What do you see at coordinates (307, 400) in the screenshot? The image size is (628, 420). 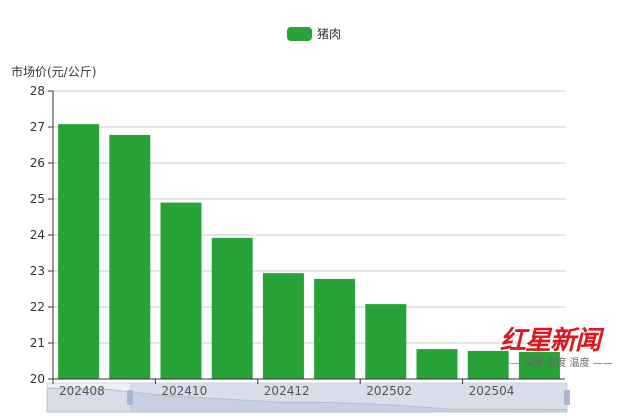 I see `data-zoom-preview` at bounding box center [307, 400].